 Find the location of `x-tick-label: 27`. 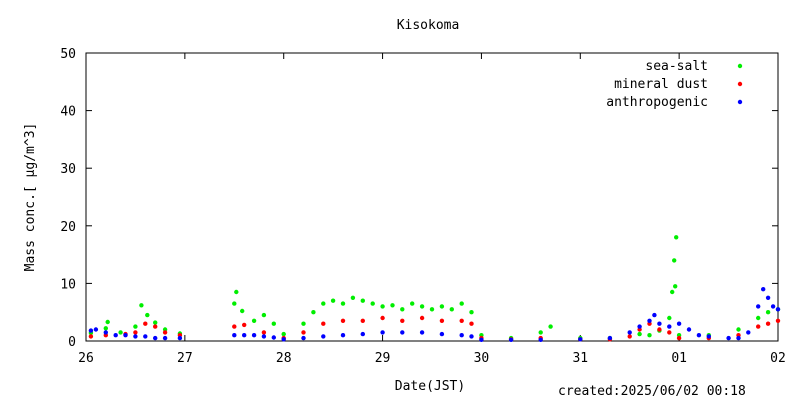

x-tick-label: 27 is located at coordinates (185, 358).